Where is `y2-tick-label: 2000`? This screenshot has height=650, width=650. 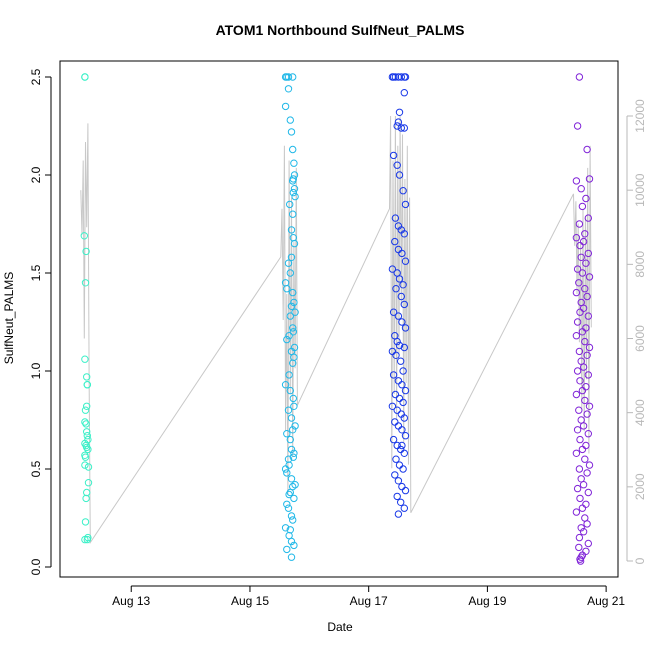 y2-tick-label: 2000 is located at coordinates (640, 486).